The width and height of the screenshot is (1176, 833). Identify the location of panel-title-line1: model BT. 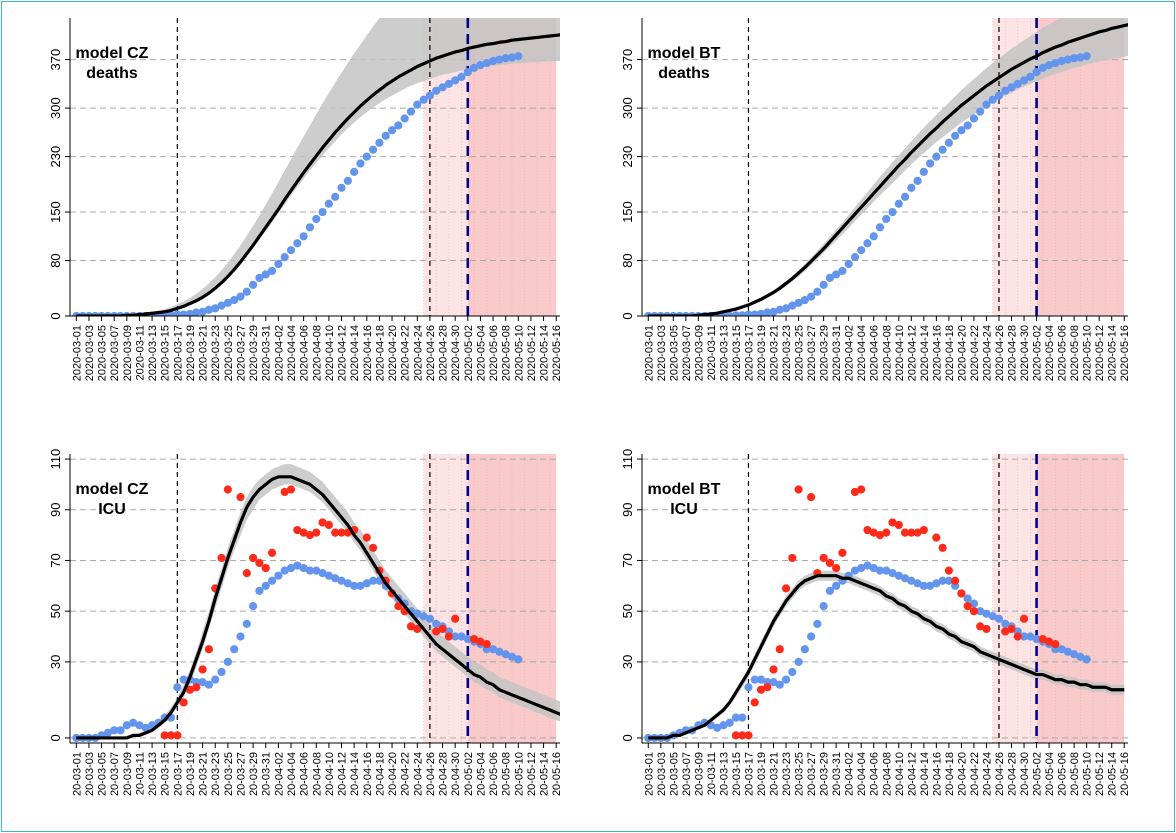
(684, 489).